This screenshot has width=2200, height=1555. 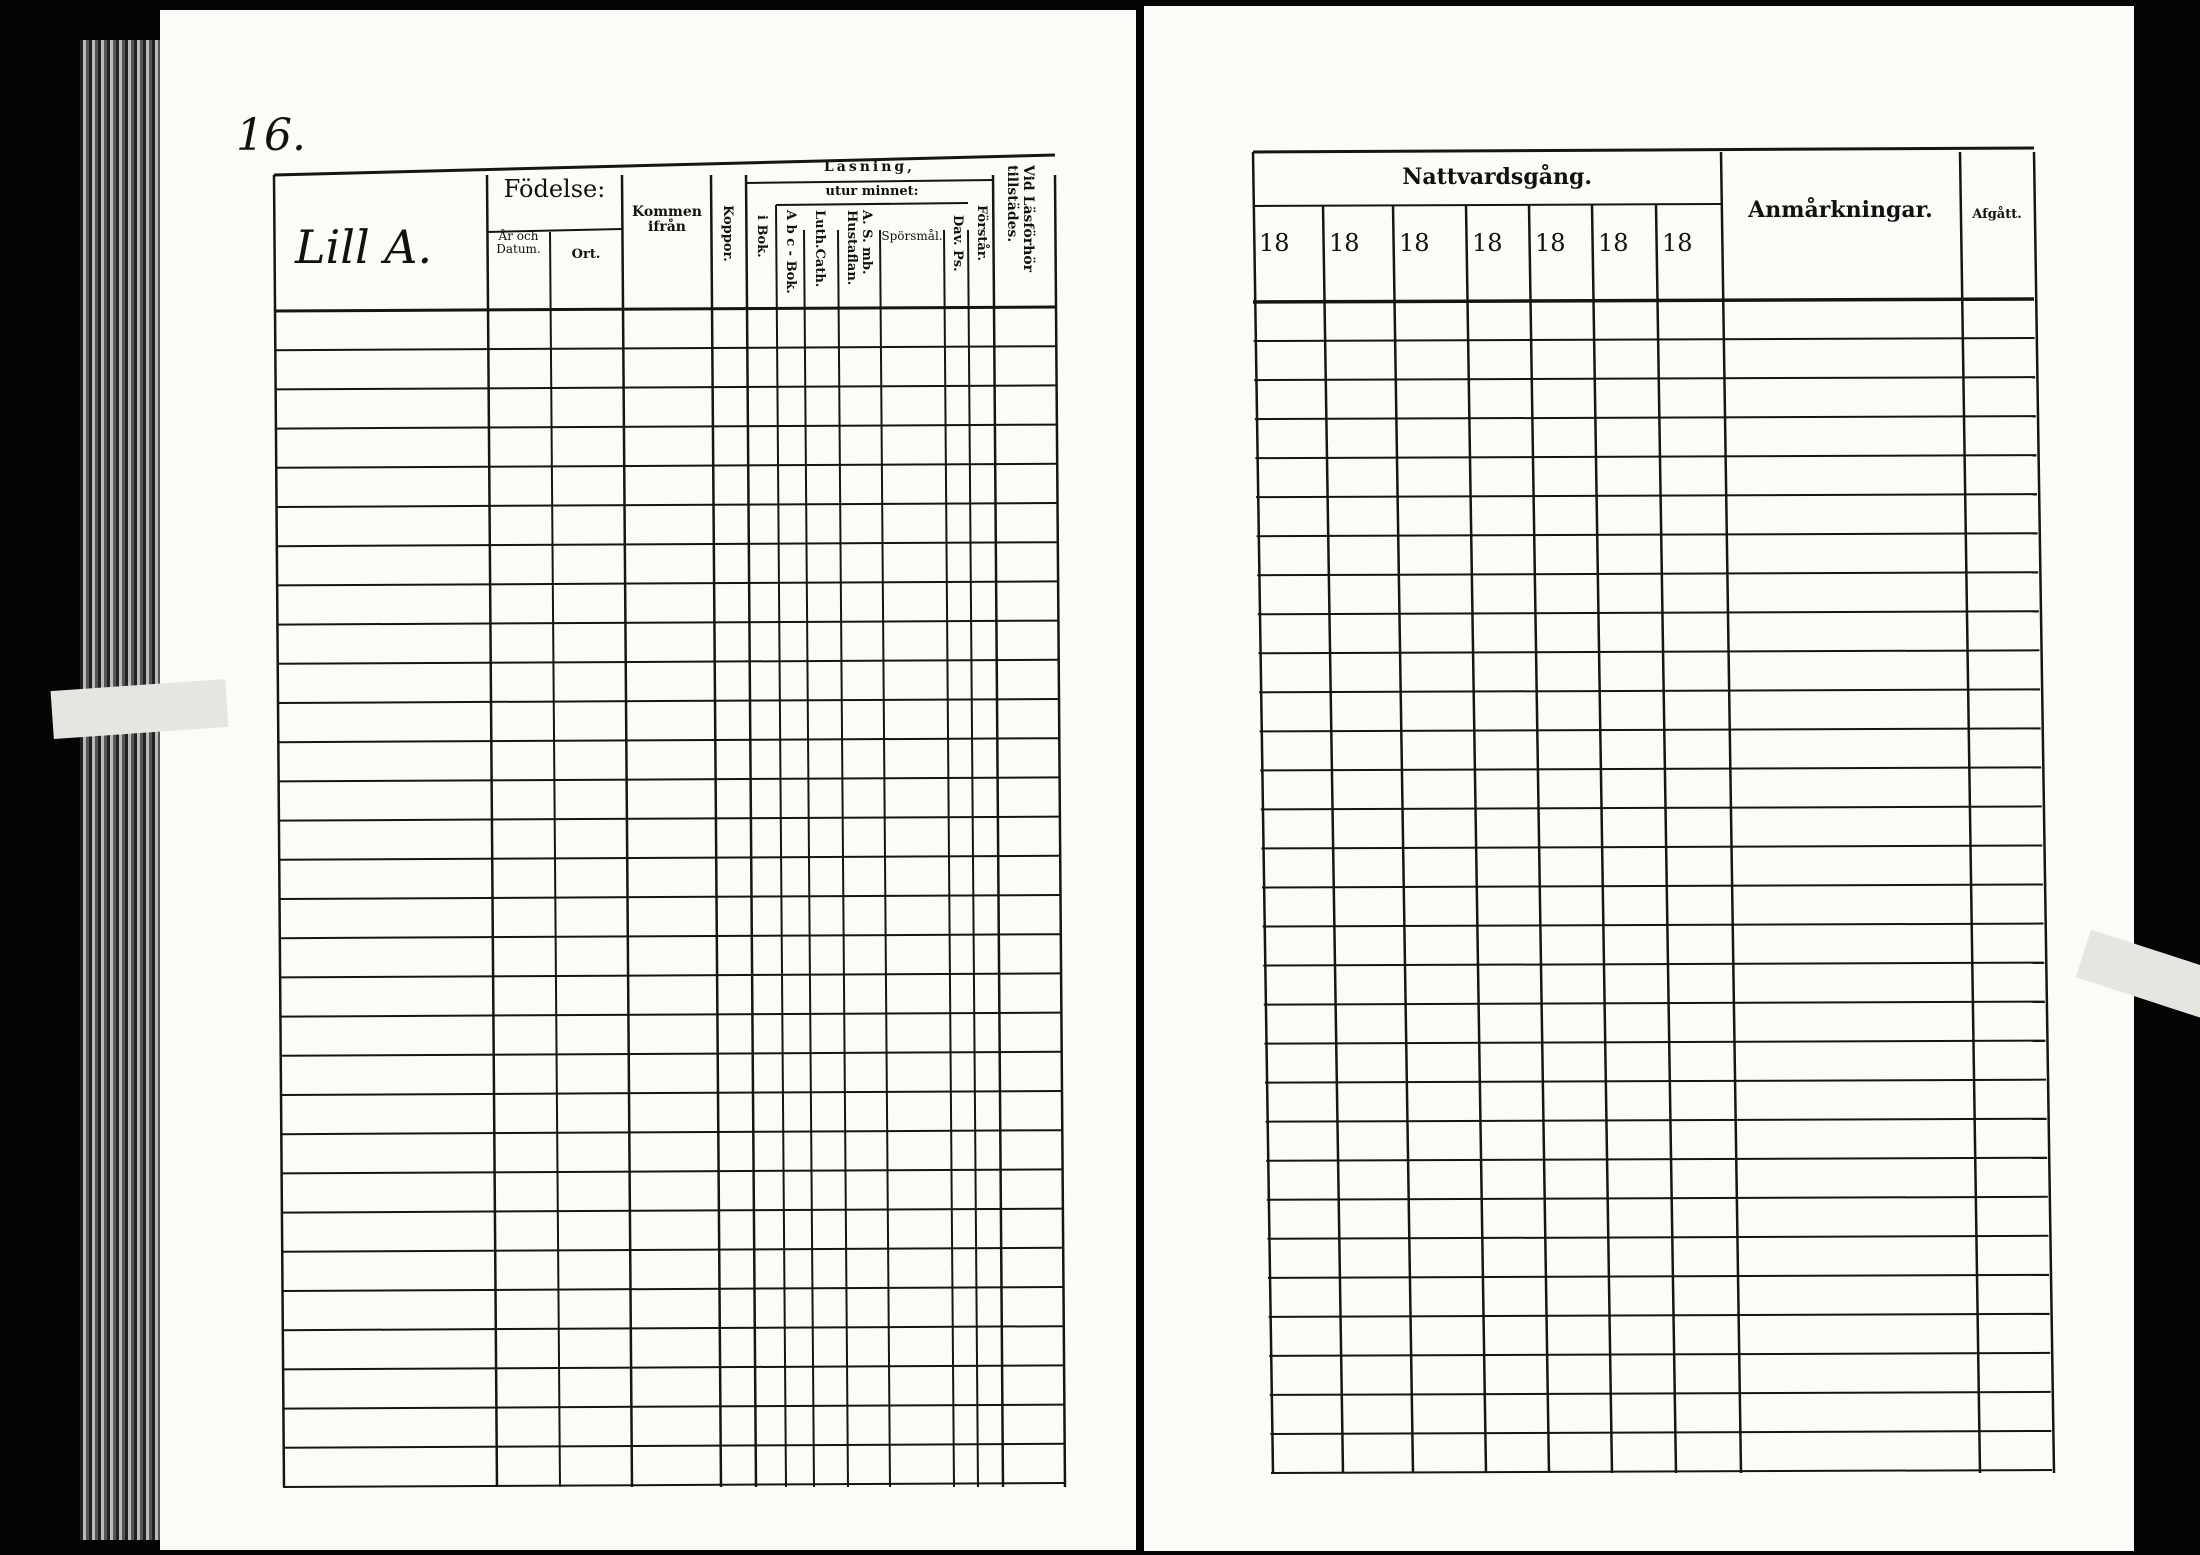 What do you see at coordinates (586, 254) in the screenshot?
I see `birth-place-header: Ort.` at bounding box center [586, 254].